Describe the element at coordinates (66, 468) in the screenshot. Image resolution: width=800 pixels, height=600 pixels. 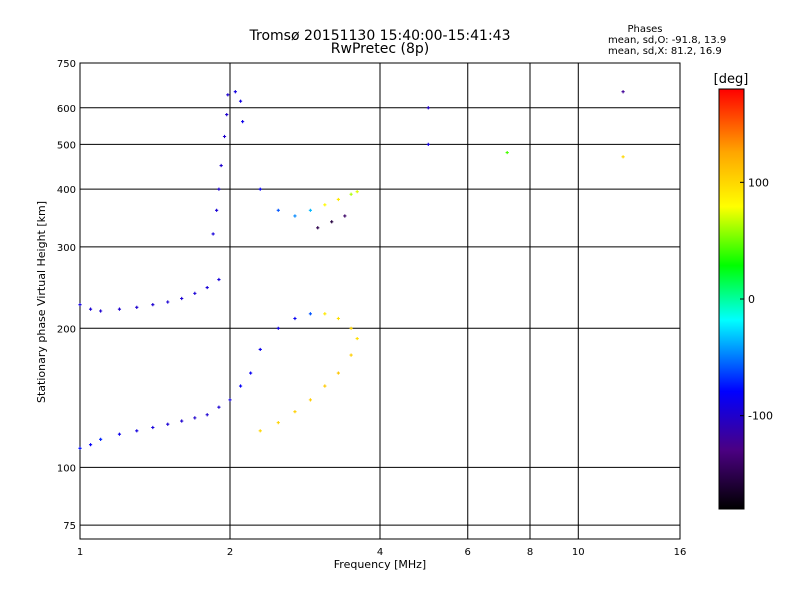
I see `y-tick-label: 100` at that location.